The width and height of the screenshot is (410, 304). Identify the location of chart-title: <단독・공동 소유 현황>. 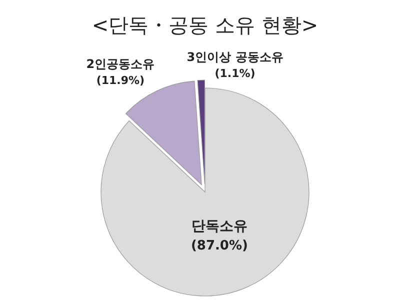
(205, 25).